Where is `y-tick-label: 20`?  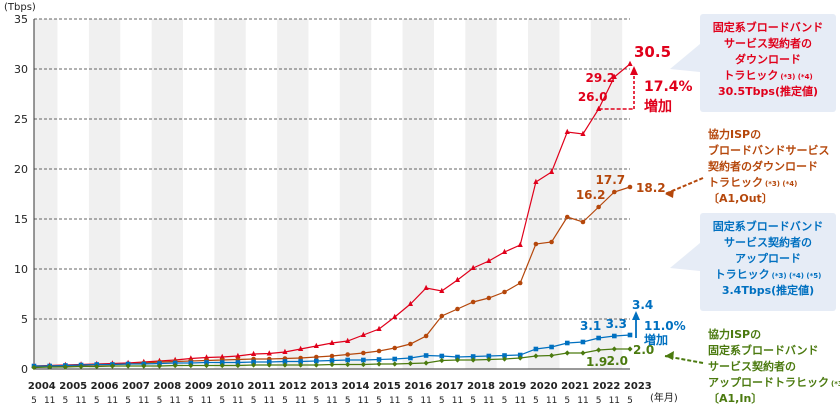 y-tick-label: 20 is located at coordinates (21, 169).